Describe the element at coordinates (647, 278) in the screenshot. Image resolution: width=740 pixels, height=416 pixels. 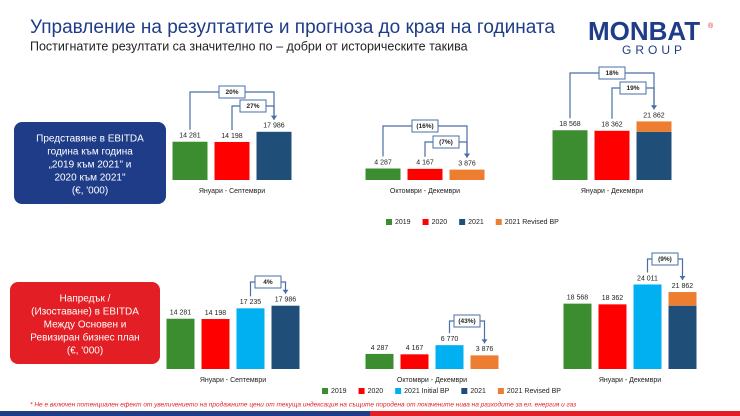
I see `value-label: 24 011` at that location.